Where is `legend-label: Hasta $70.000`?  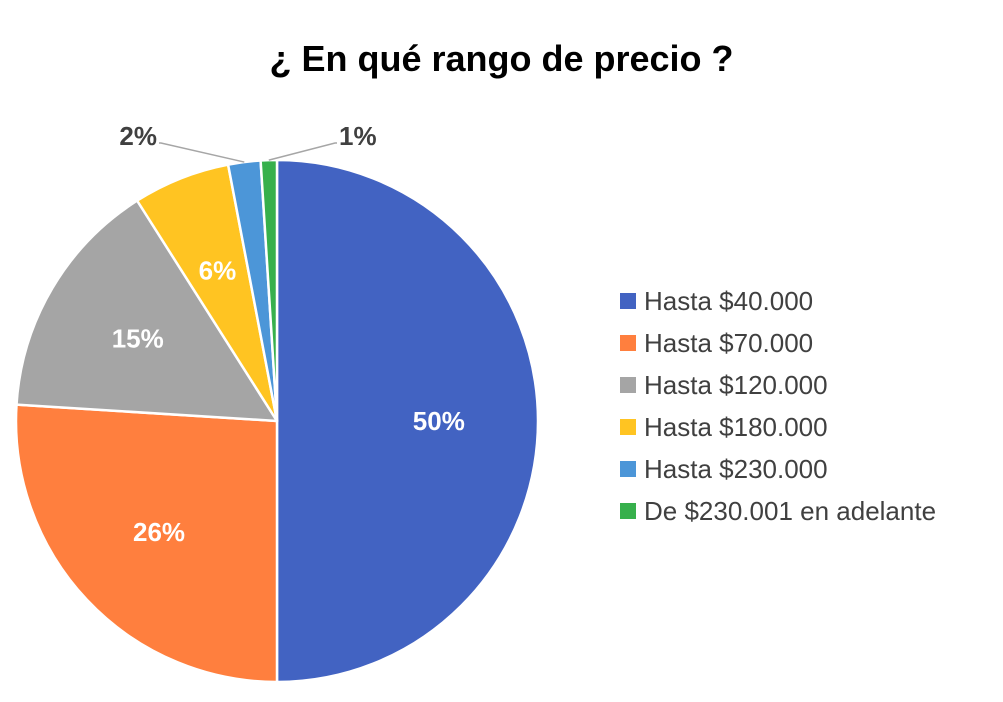
legend-label: Hasta $70.000 is located at coordinates (729, 342).